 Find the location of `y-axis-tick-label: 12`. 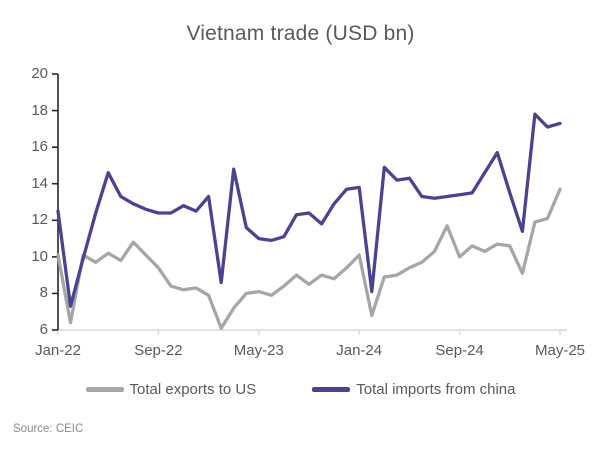

y-axis-tick-label: 12 is located at coordinates (39, 220).